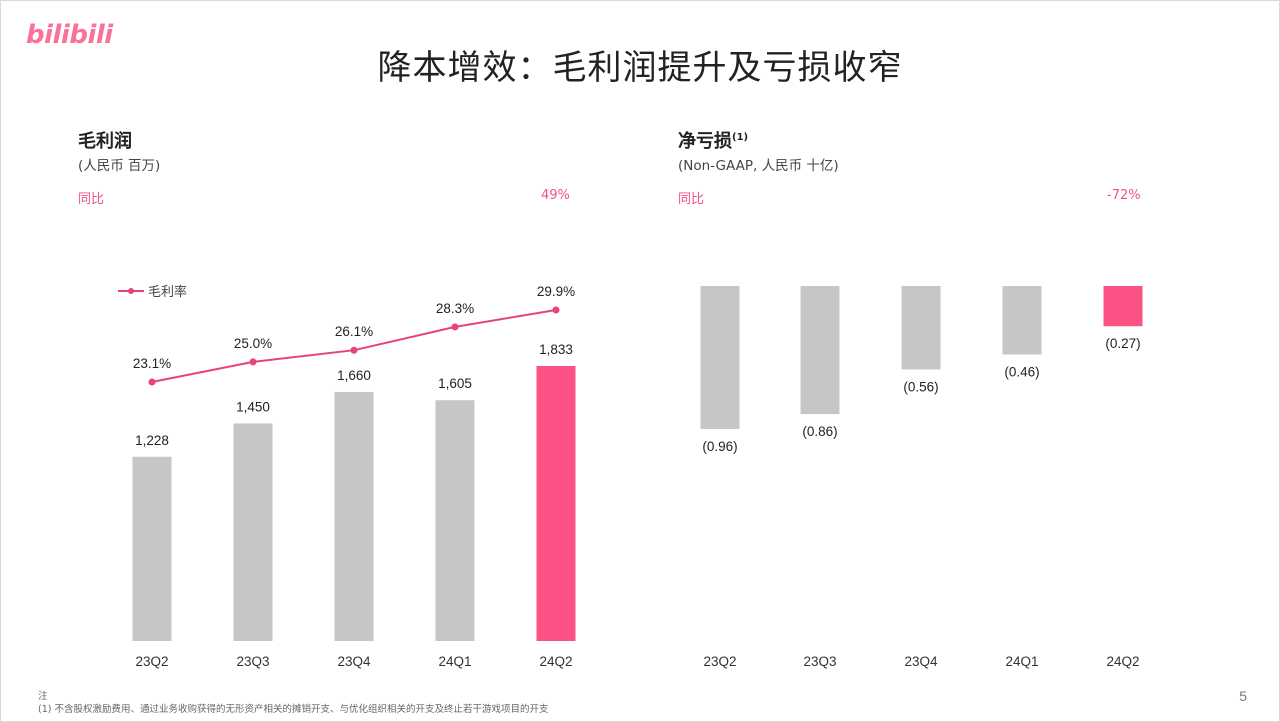  Describe the element at coordinates (455, 383) in the screenshot. I see `gross-profit-value-label: 1,605` at that location.